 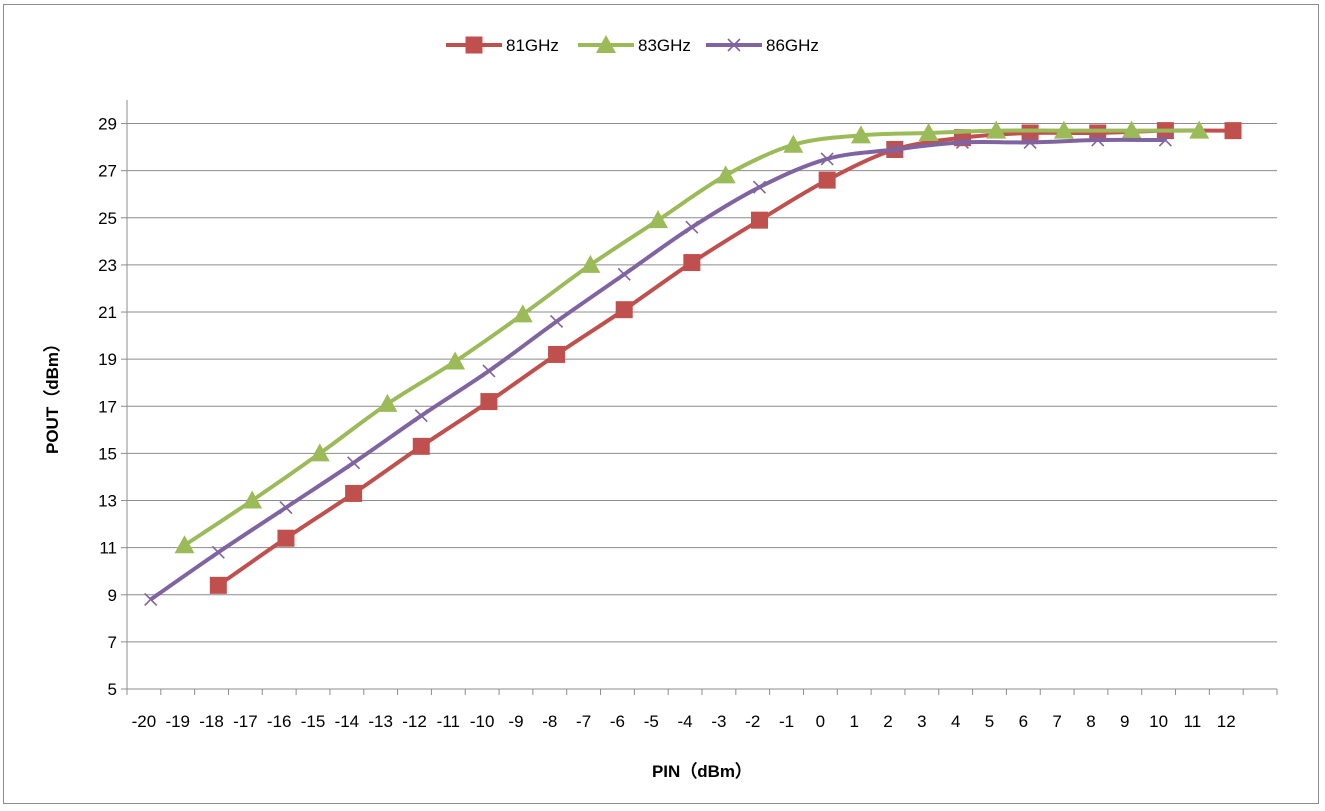 I want to click on y-tick-label: 17, so click(x=107, y=406).